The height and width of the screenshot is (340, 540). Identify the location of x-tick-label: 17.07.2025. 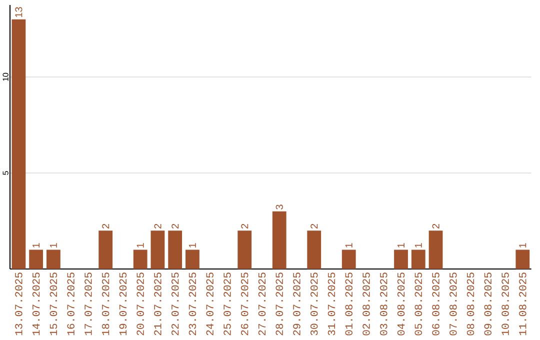
(88, 304).